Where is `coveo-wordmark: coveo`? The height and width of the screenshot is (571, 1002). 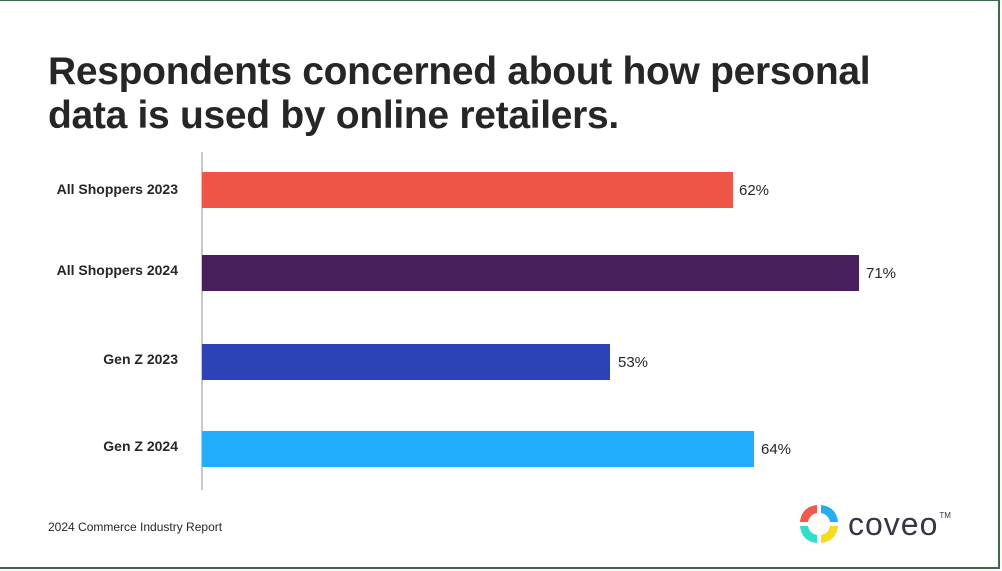
coveo-wordmark: coveo is located at coordinates (893, 523).